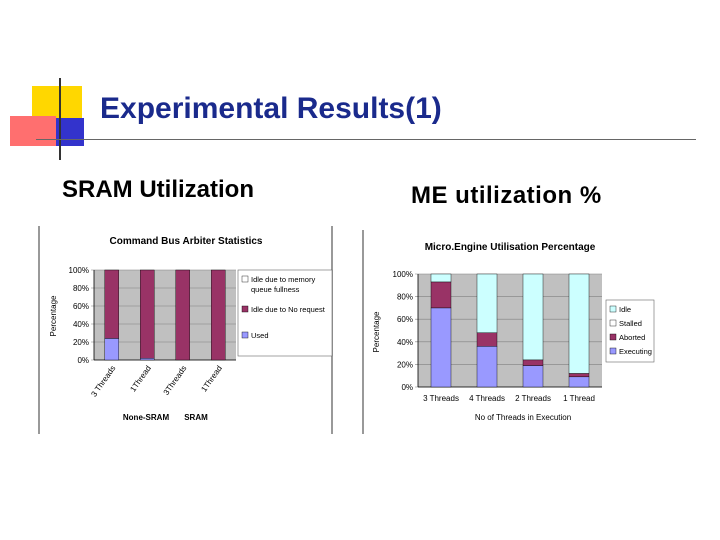 The height and width of the screenshot is (540, 720). What do you see at coordinates (271, 108) in the screenshot?
I see `slide-title: Experimental Results(1)` at bounding box center [271, 108].